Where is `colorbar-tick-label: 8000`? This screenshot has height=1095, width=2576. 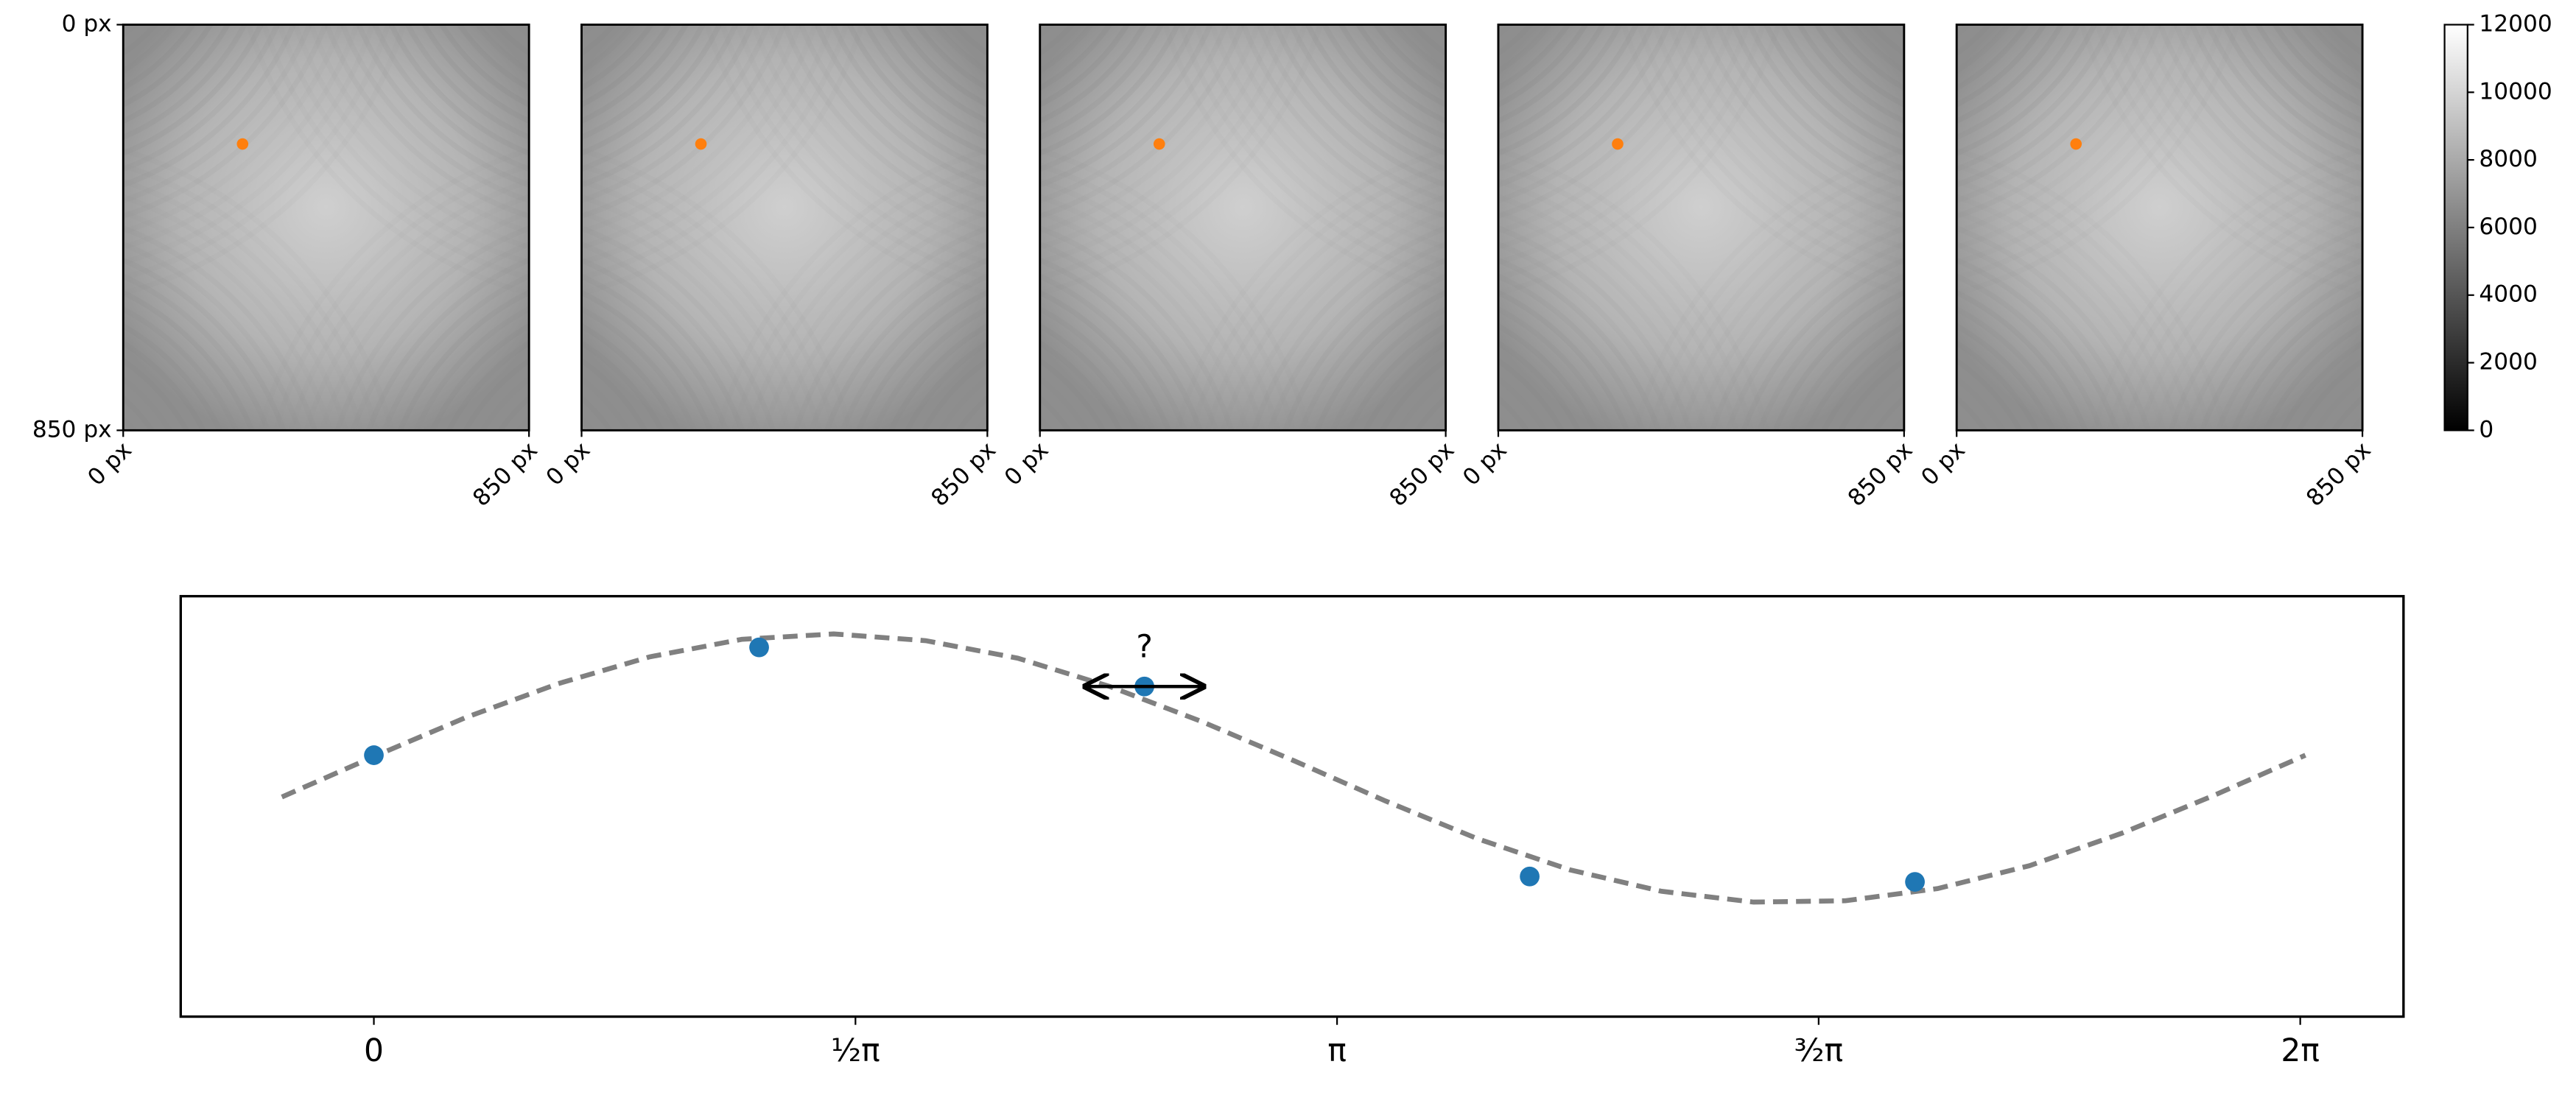
colorbar-tick-label: 8000 is located at coordinates (2508, 159).